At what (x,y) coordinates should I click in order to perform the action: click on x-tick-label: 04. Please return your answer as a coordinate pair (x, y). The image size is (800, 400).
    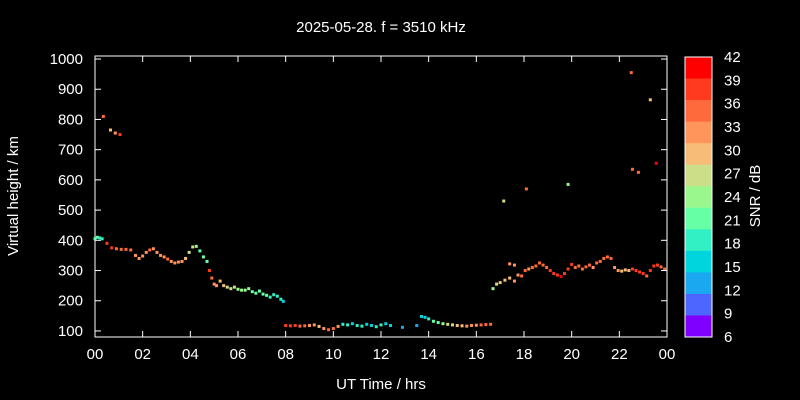
    Looking at the image, I should click on (190, 354).